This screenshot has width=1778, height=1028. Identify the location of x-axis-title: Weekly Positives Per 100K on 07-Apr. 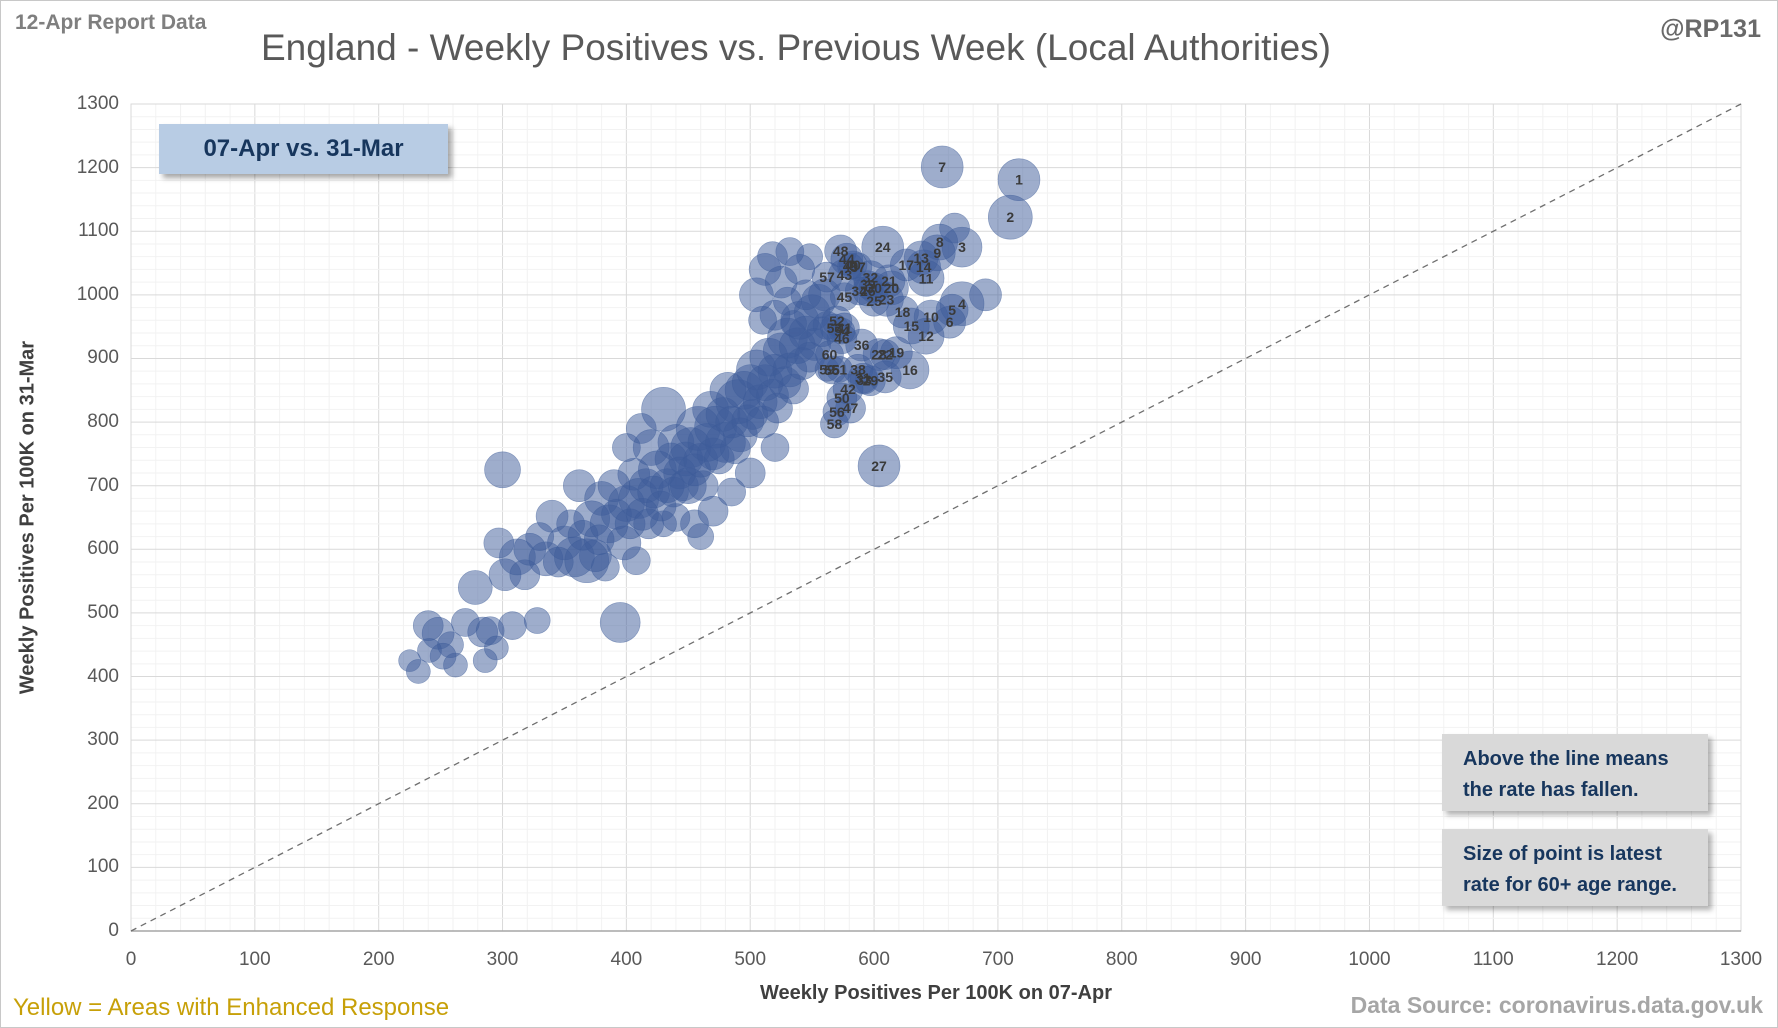
(935, 993).